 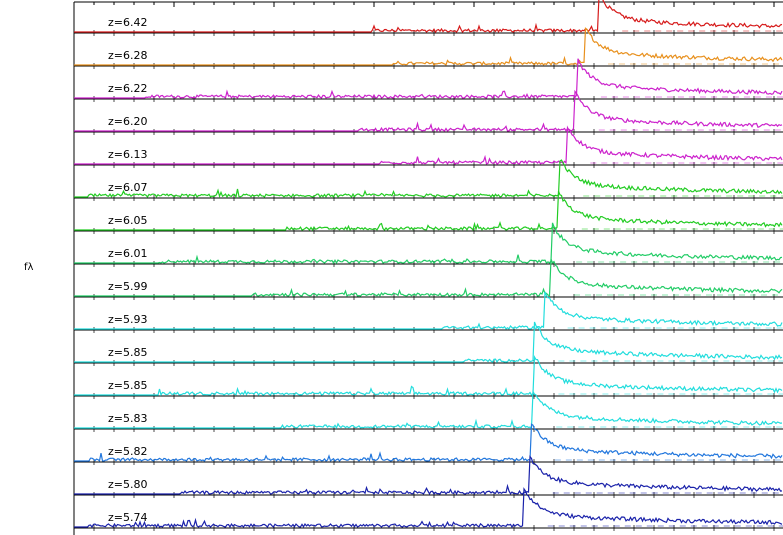 What do you see at coordinates (127, 154) in the screenshot?
I see `redshift-label: z=6.13` at bounding box center [127, 154].